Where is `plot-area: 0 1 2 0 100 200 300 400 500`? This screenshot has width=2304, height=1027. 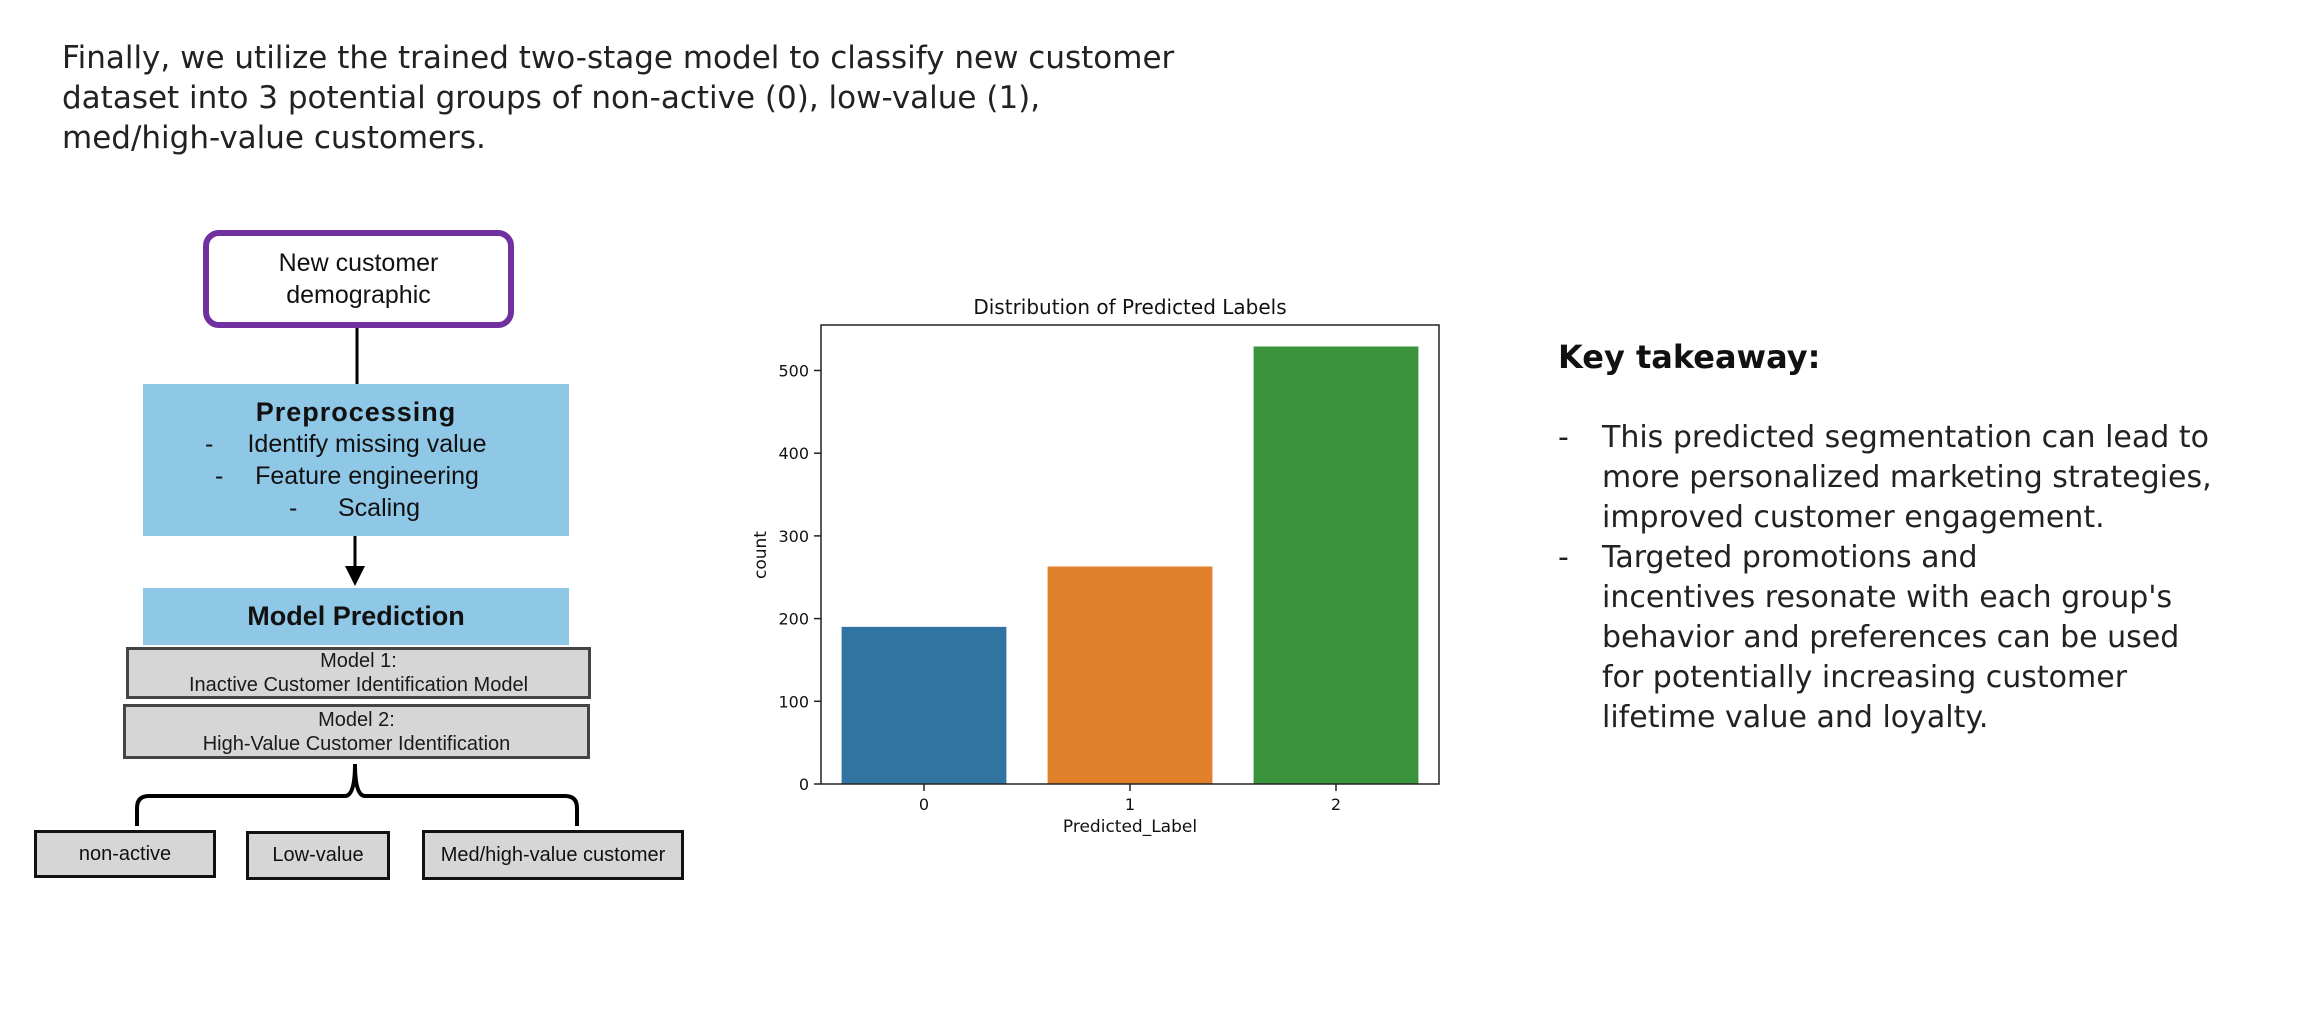 plot-area: 0 1 2 0 100 200 300 400 500 is located at coordinates (1098, 580).